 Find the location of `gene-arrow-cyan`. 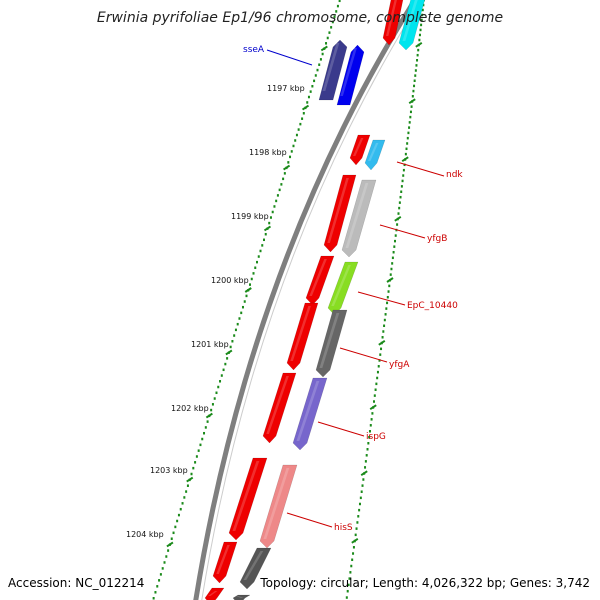

gene-arrow-cyan is located at coordinates (411, 25).